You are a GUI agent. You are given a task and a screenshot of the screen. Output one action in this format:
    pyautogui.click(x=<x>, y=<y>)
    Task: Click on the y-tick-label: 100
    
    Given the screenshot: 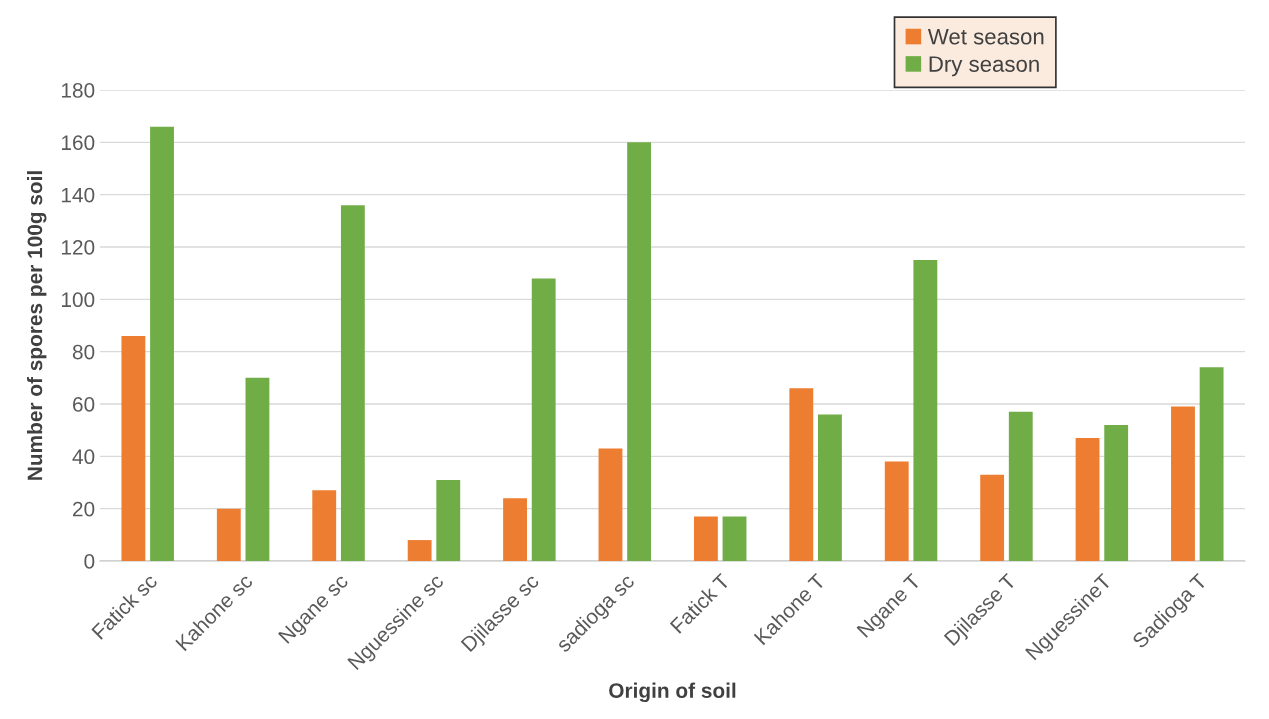 What is the action you would take?
    pyautogui.click(x=78, y=300)
    